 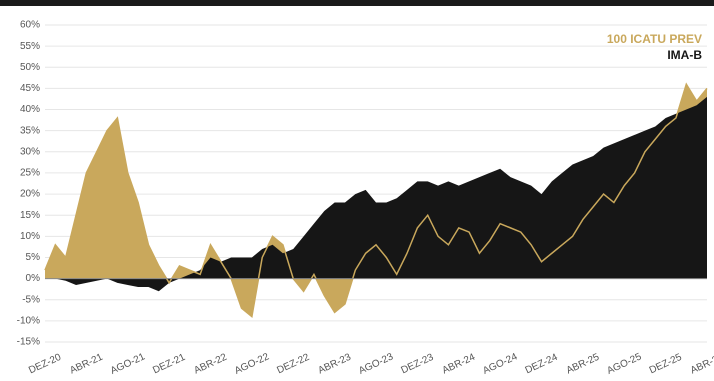 I want to click on y-tick-label: 5%, so click(x=33, y=257).